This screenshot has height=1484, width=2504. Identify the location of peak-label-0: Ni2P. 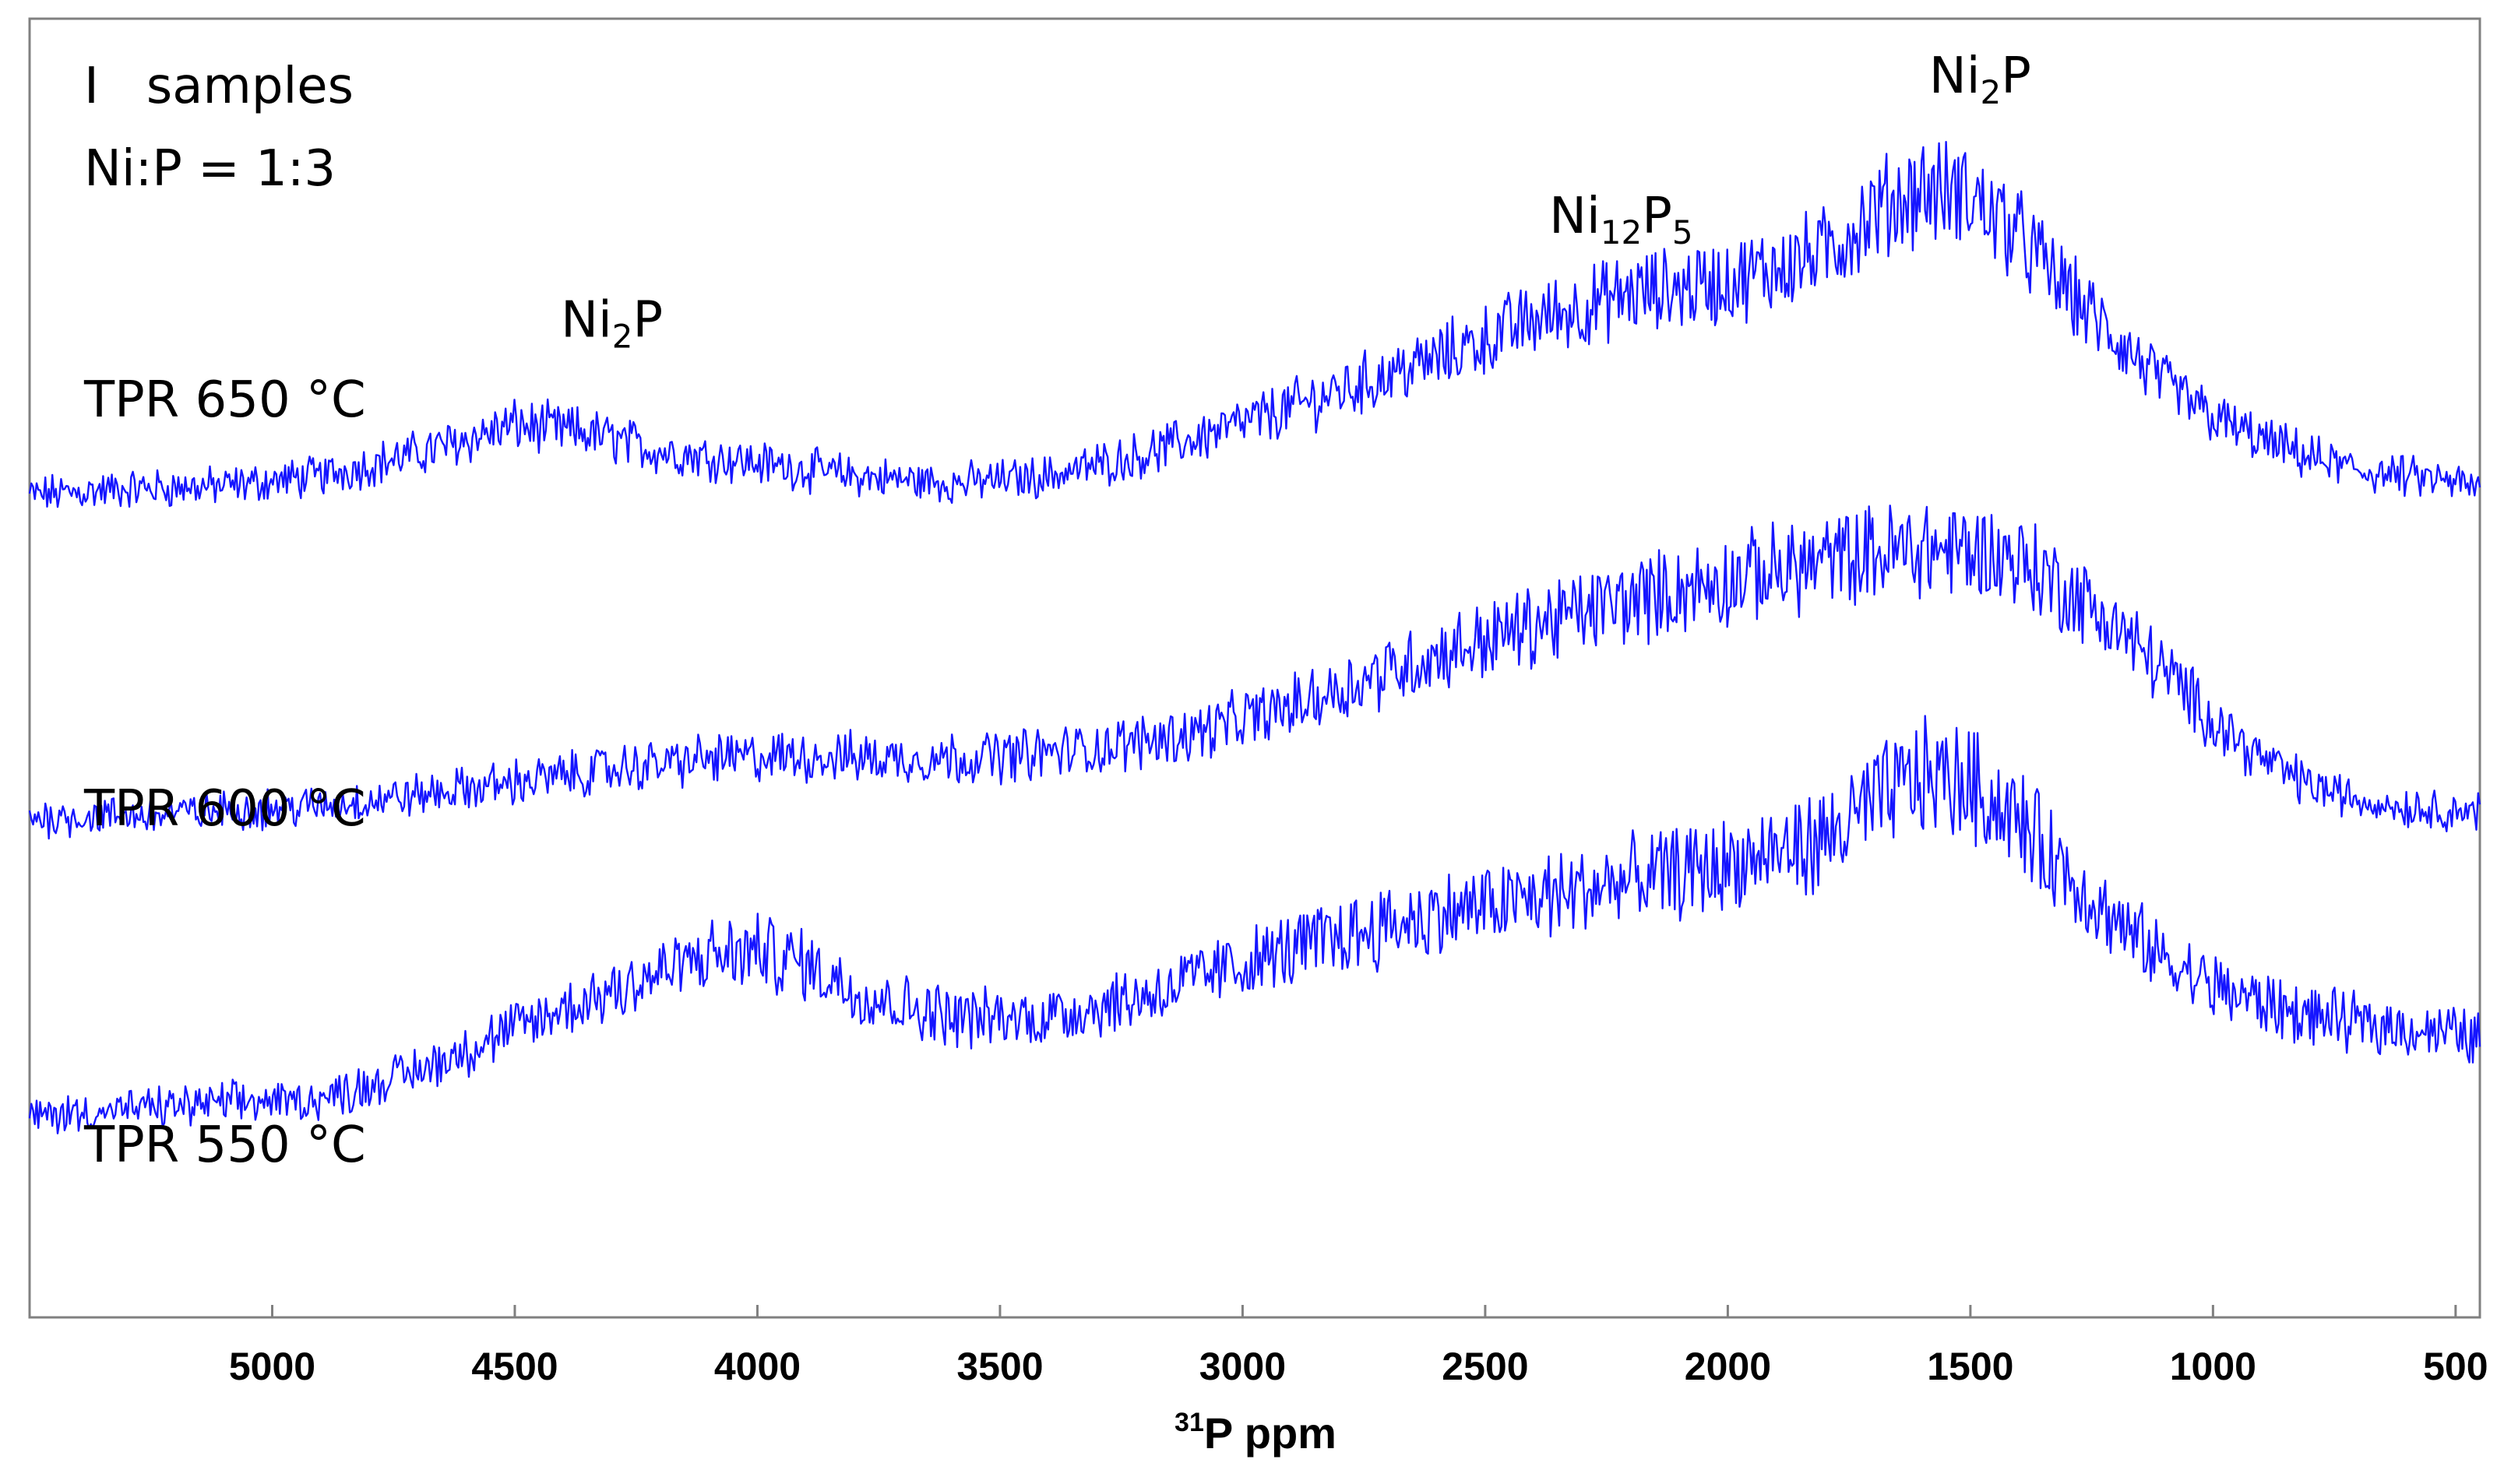
(612, 324).